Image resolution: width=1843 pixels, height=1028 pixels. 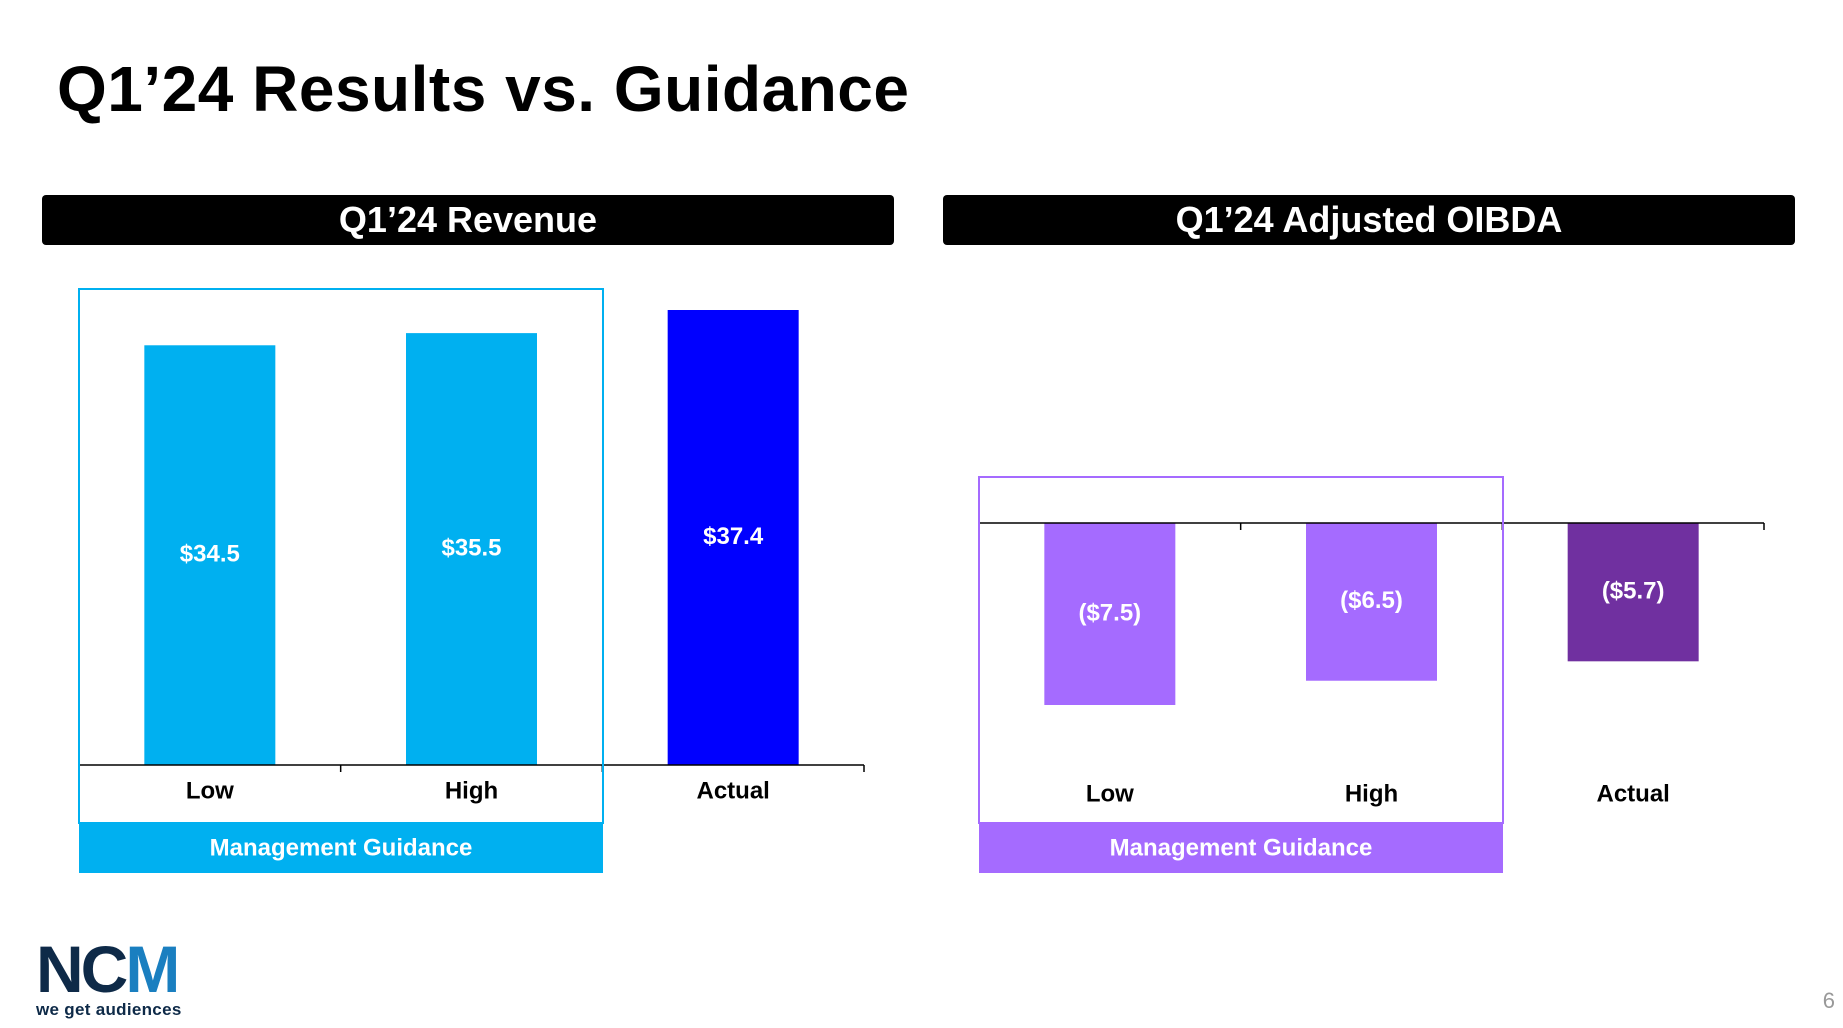 I want to click on oibda-chart-header: Q1’24 Adjusted OIBDA, so click(x=1369, y=220).